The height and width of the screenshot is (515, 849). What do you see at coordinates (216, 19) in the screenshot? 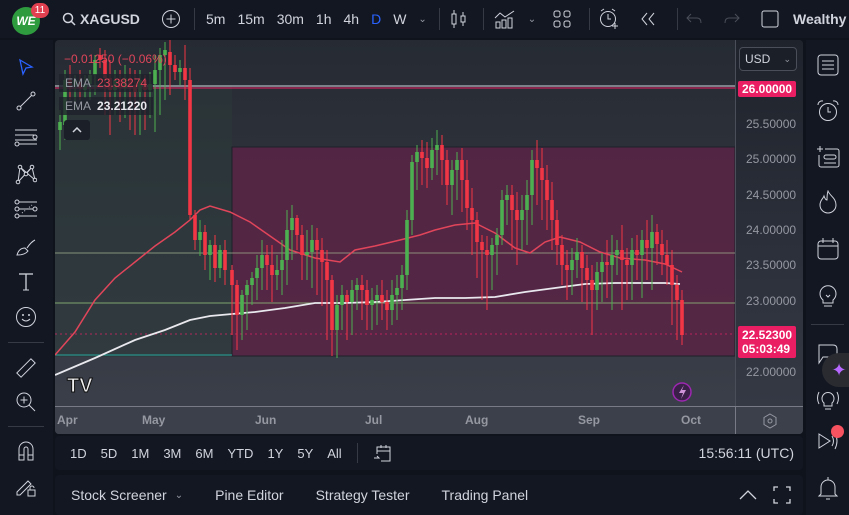
I see `interval-5m: 5m` at bounding box center [216, 19].